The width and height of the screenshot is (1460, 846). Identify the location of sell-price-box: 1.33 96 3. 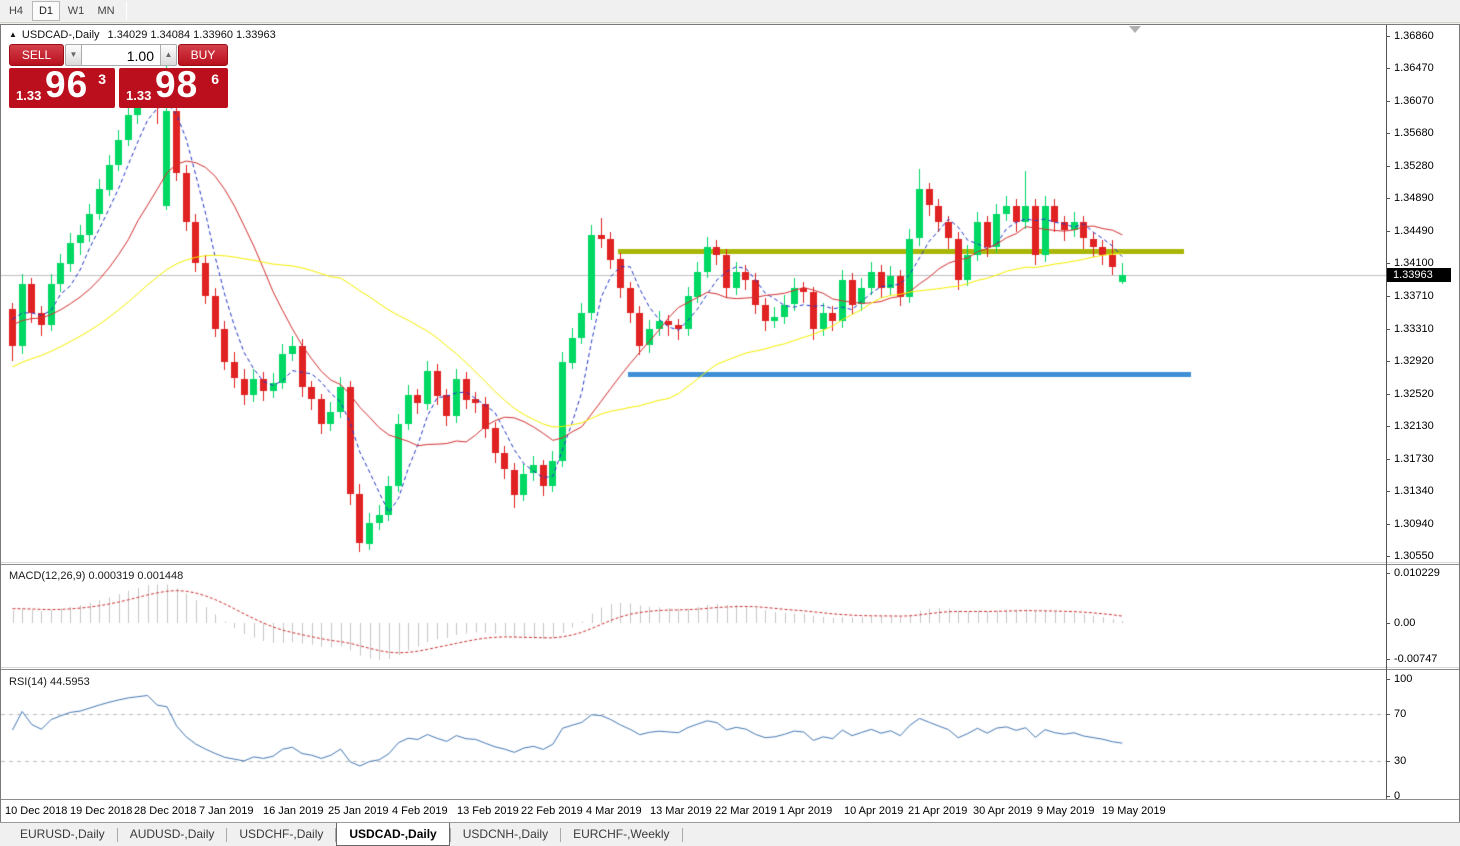
(62, 86).